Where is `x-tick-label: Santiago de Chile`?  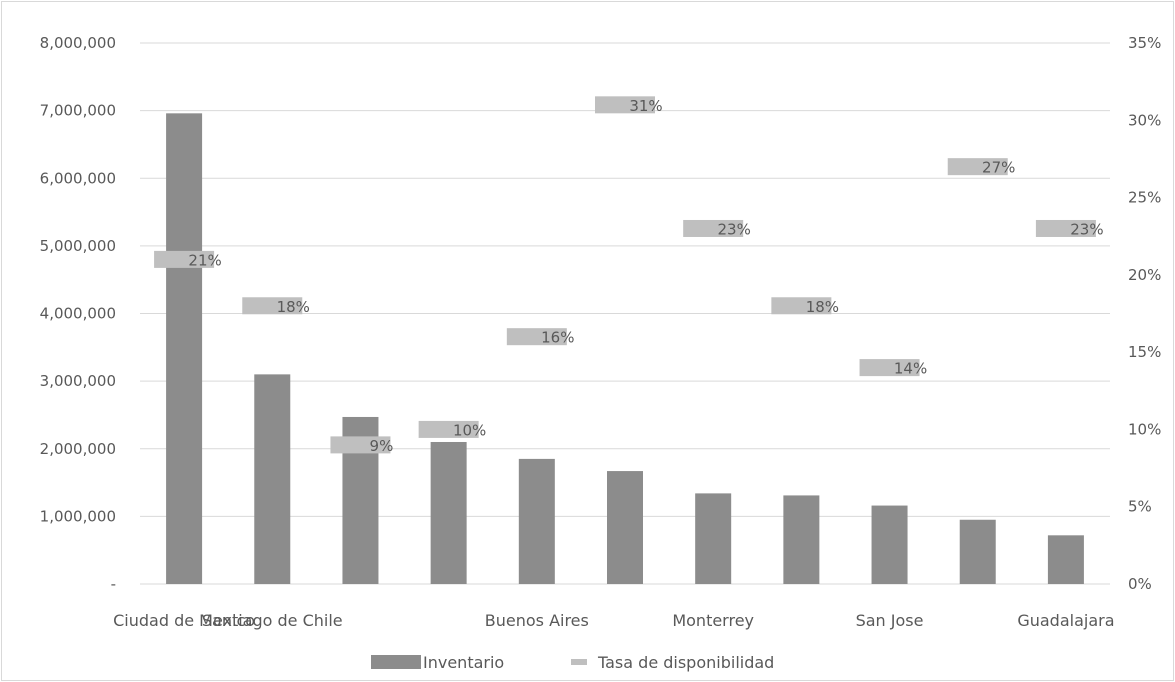 x-tick-label: Santiago de Chile is located at coordinates (272, 620).